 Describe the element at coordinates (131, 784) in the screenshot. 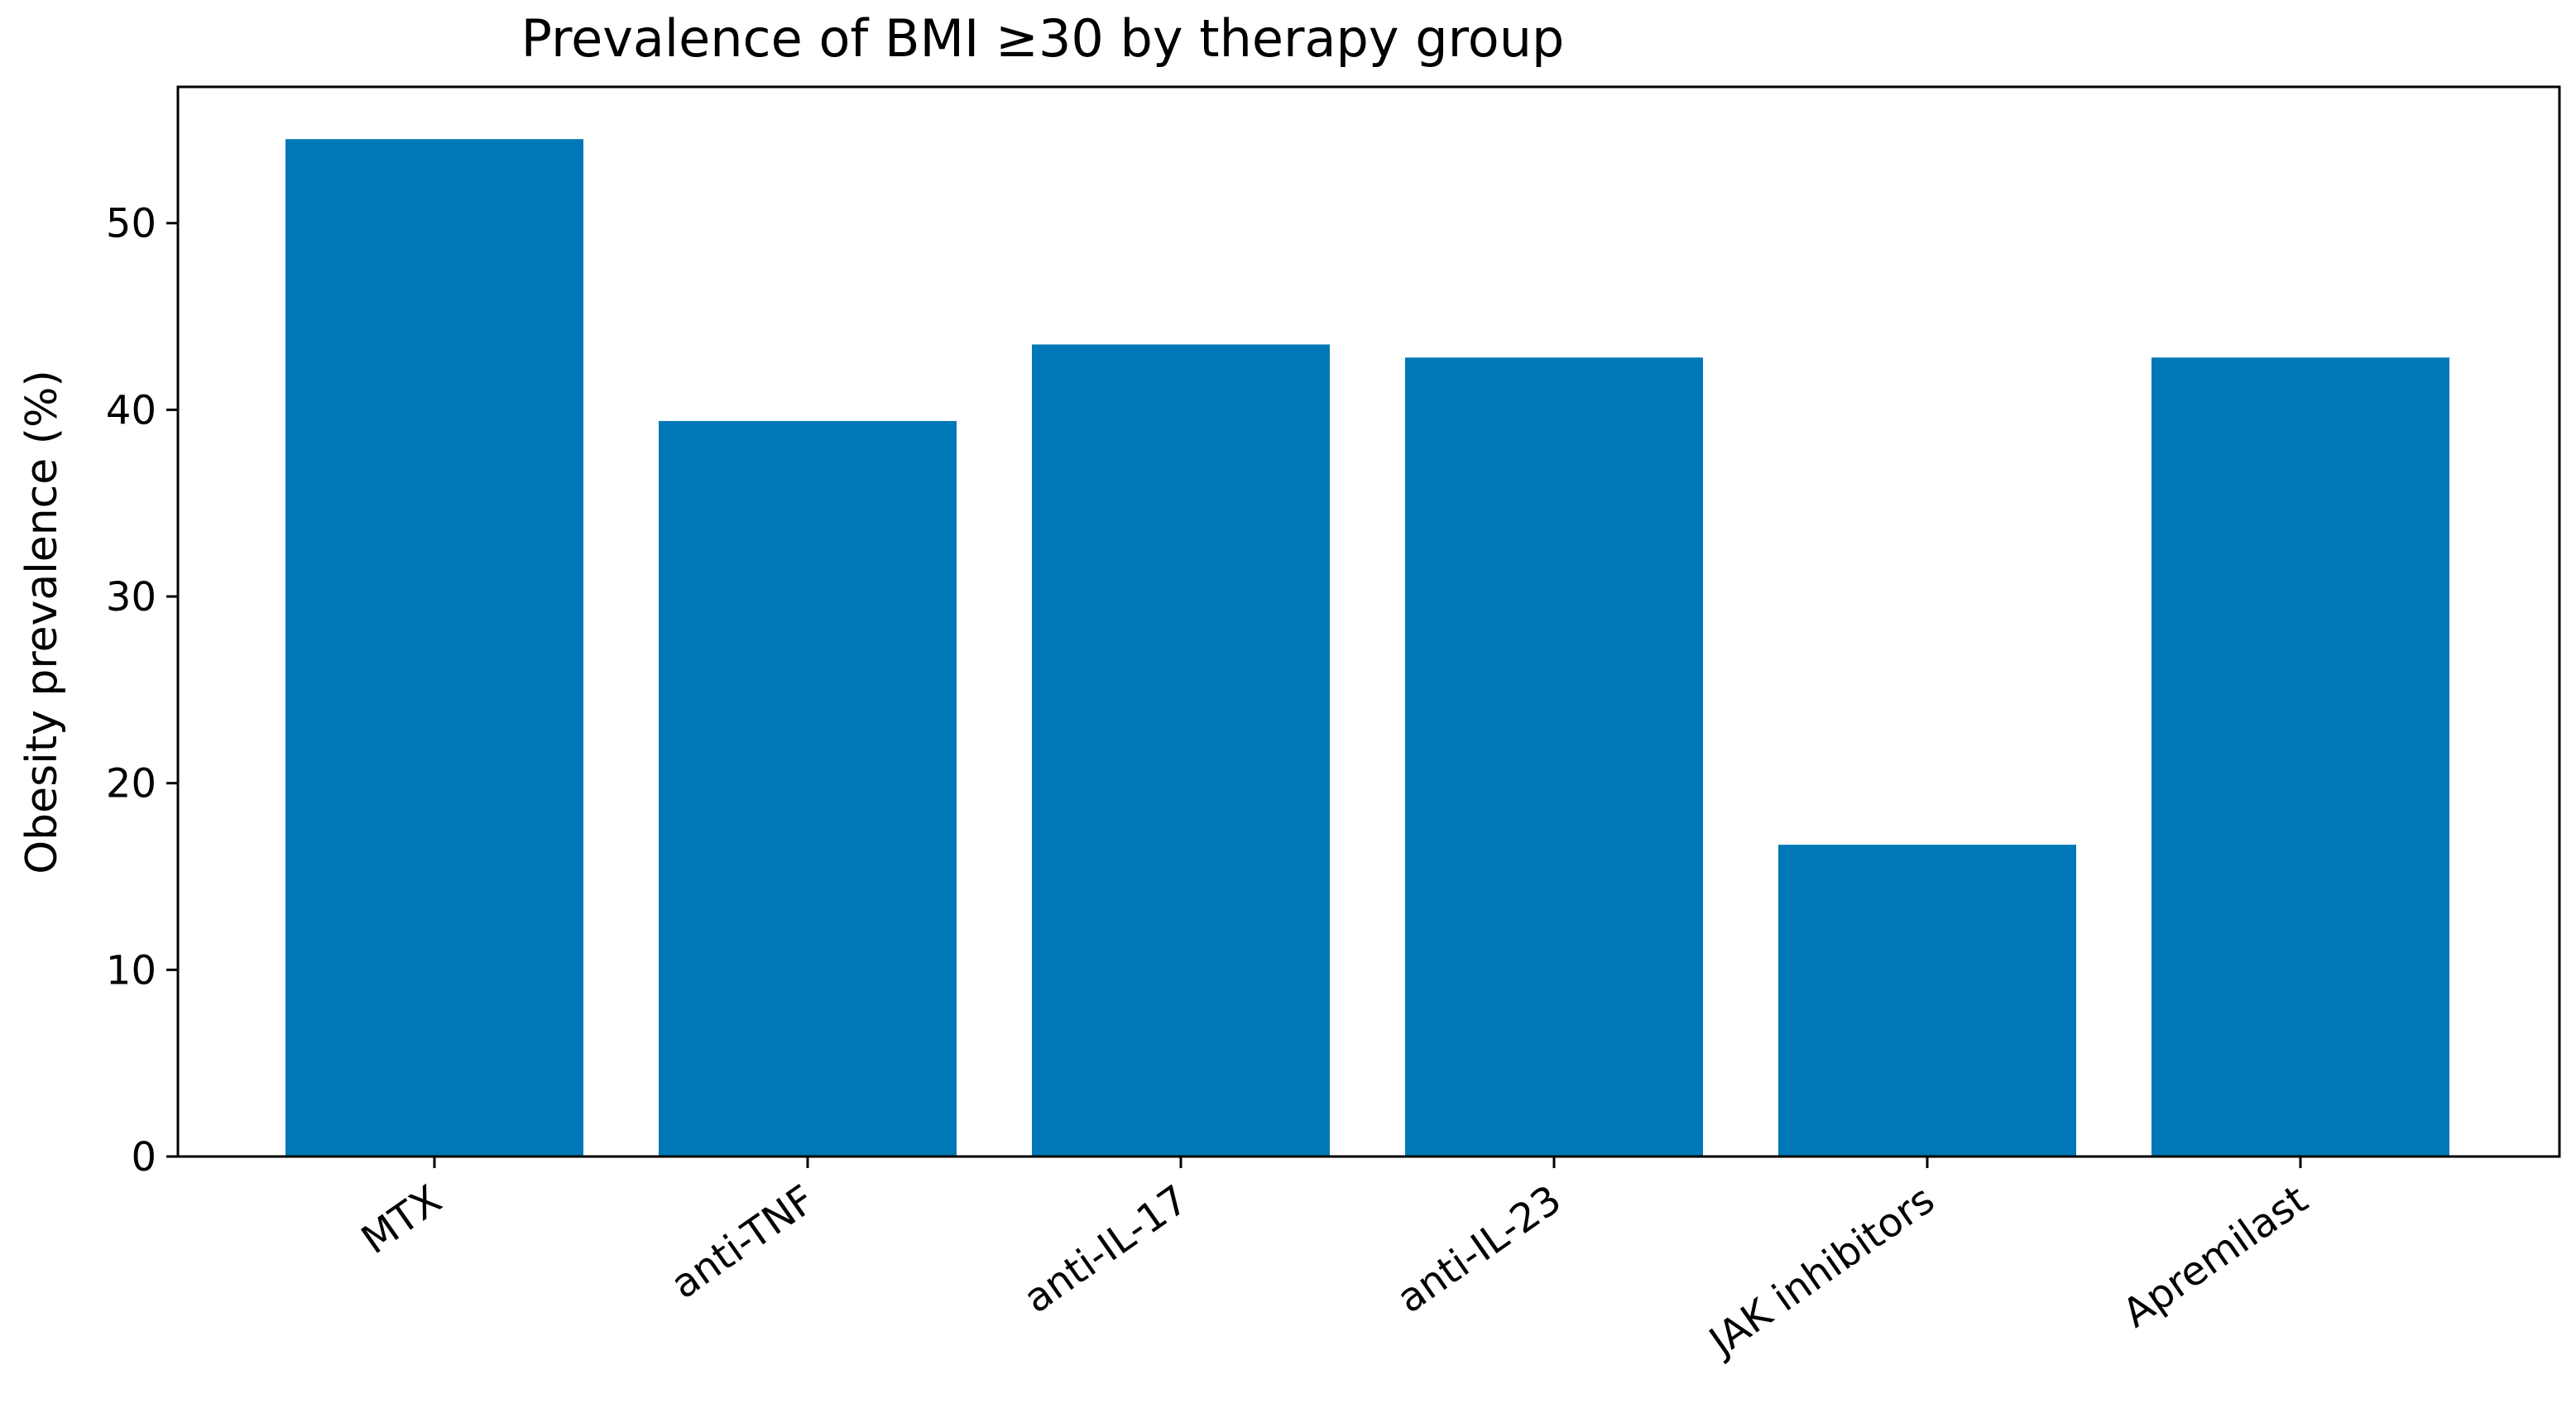

I see `y-tick-label: 20` at that location.